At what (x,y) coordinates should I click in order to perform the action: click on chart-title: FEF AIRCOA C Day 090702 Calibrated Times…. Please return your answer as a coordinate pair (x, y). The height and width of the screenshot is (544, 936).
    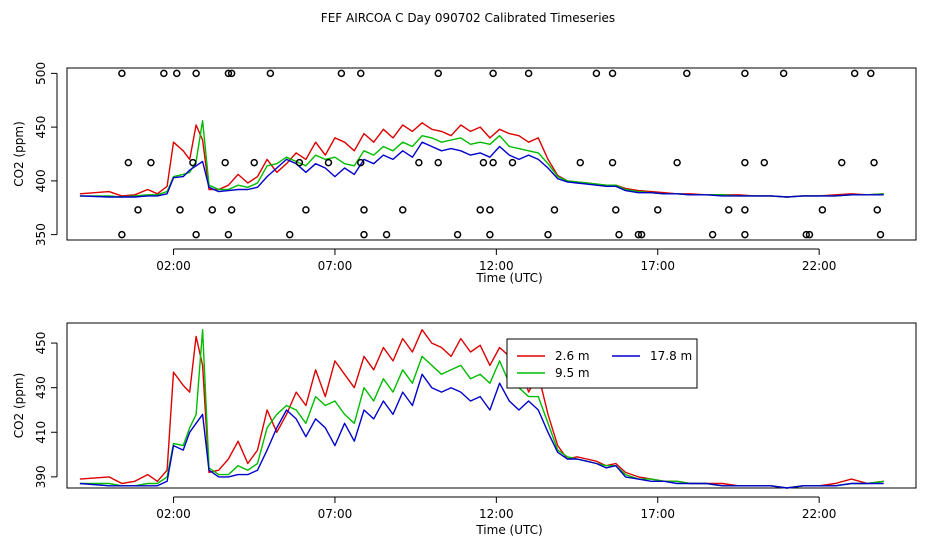
    Looking at the image, I should click on (468, 18).